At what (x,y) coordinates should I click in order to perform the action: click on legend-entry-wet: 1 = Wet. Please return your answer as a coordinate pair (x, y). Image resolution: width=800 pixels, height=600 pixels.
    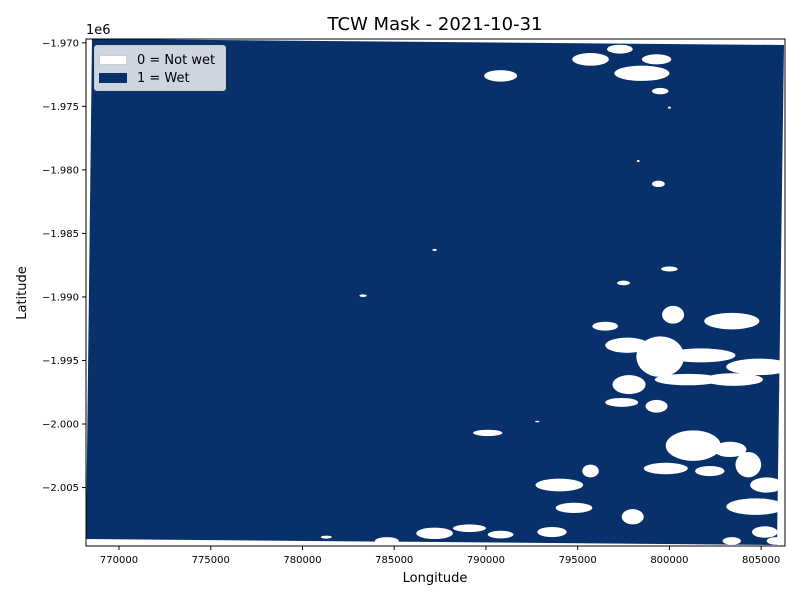
    Looking at the image, I should click on (144, 78).